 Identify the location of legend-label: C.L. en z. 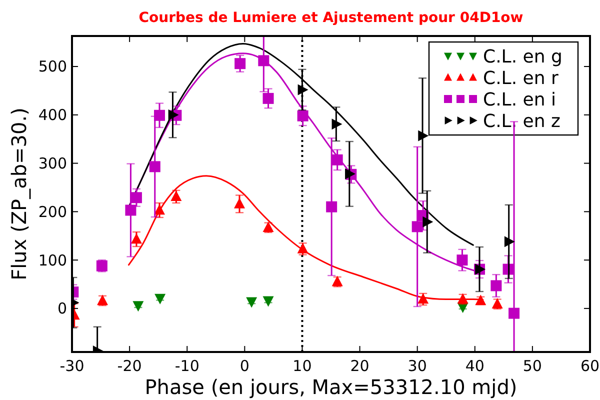
(521, 121).